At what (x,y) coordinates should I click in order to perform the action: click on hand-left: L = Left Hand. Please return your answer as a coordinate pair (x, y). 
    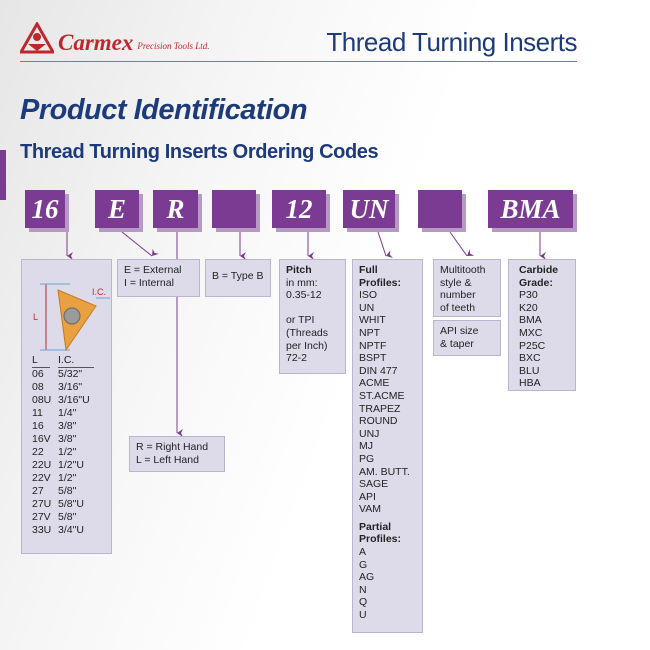
    Looking at the image, I should click on (167, 459).